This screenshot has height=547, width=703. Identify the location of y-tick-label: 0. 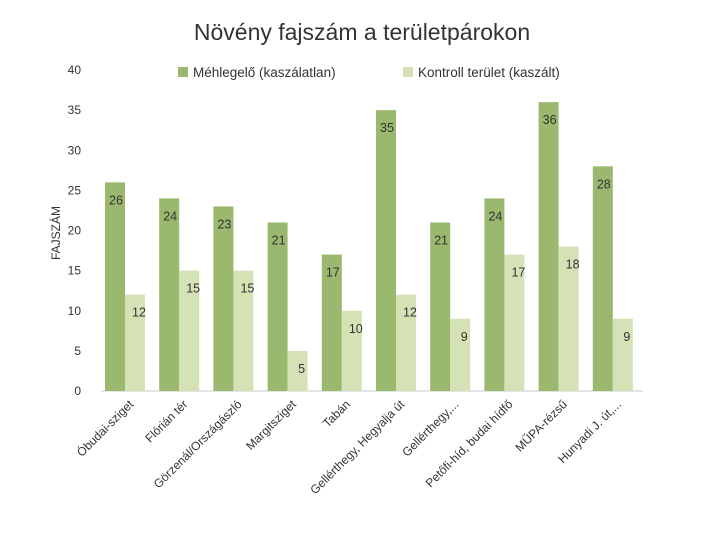
(77, 391).